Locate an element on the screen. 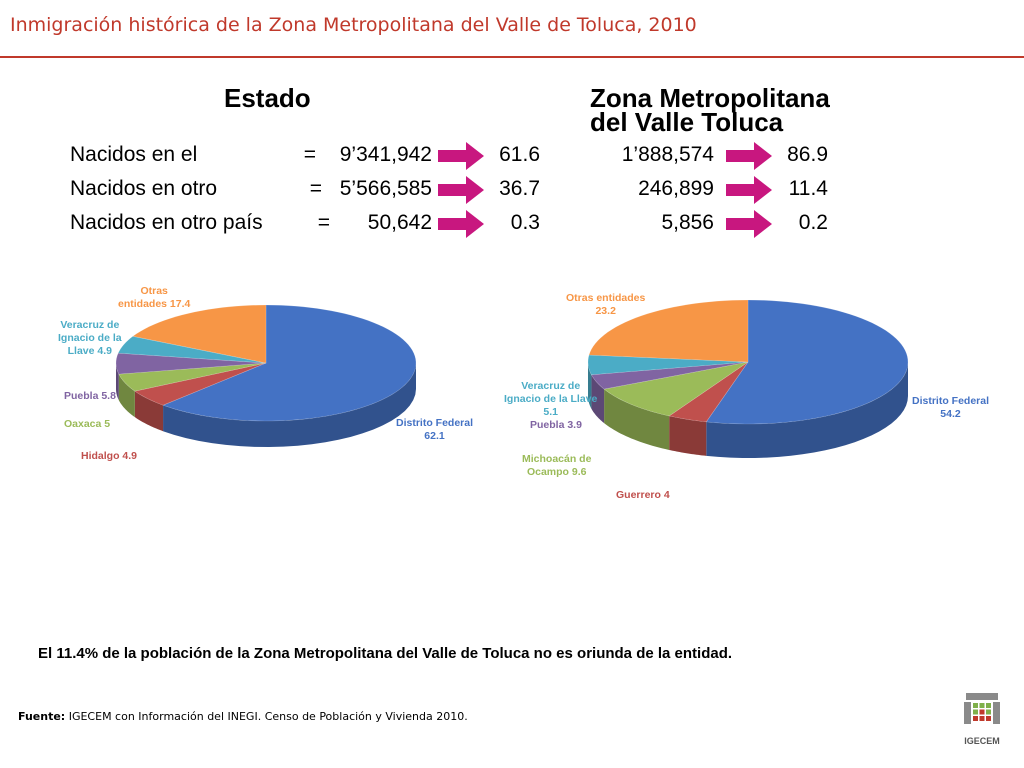 The width and height of the screenshot is (1024, 768). pie-label-line: Ignacio de la is located at coordinates (90, 338).